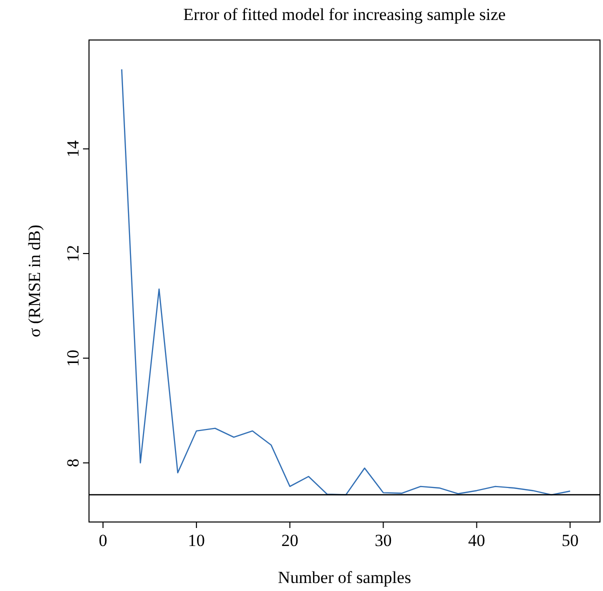 This screenshot has height=591, width=603. Describe the element at coordinates (73, 253) in the screenshot. I see `y-tick-label: 12` at that location.